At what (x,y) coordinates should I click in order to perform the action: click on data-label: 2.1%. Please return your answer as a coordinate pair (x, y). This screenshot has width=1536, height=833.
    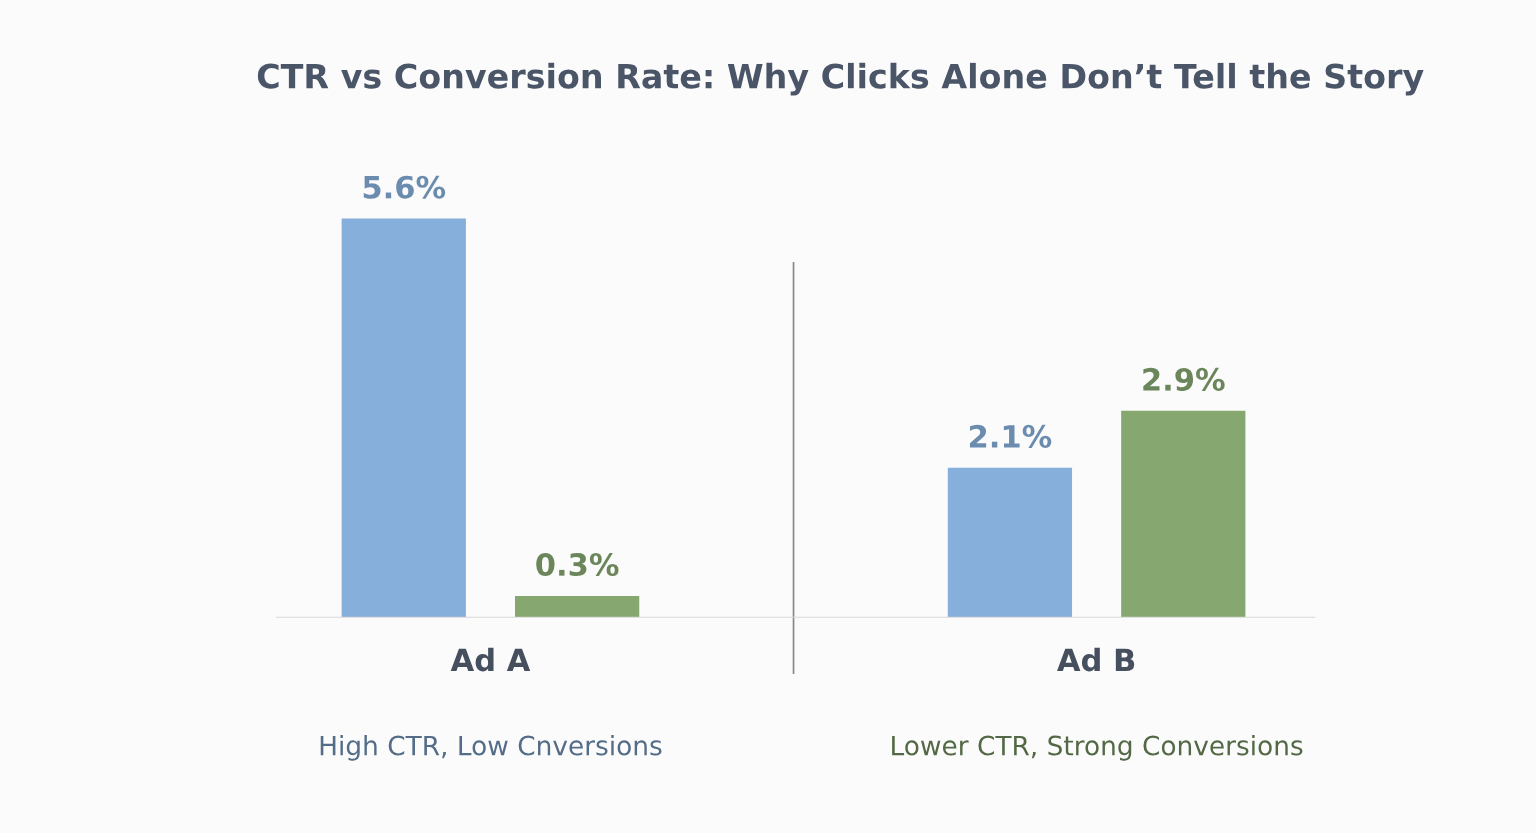
    Looking at the image, I should click on (1010, 436).